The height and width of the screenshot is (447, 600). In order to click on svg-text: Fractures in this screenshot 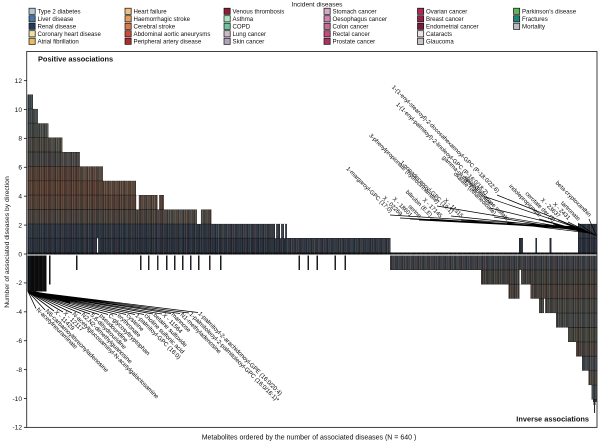, I will do `click(535, 19)`.